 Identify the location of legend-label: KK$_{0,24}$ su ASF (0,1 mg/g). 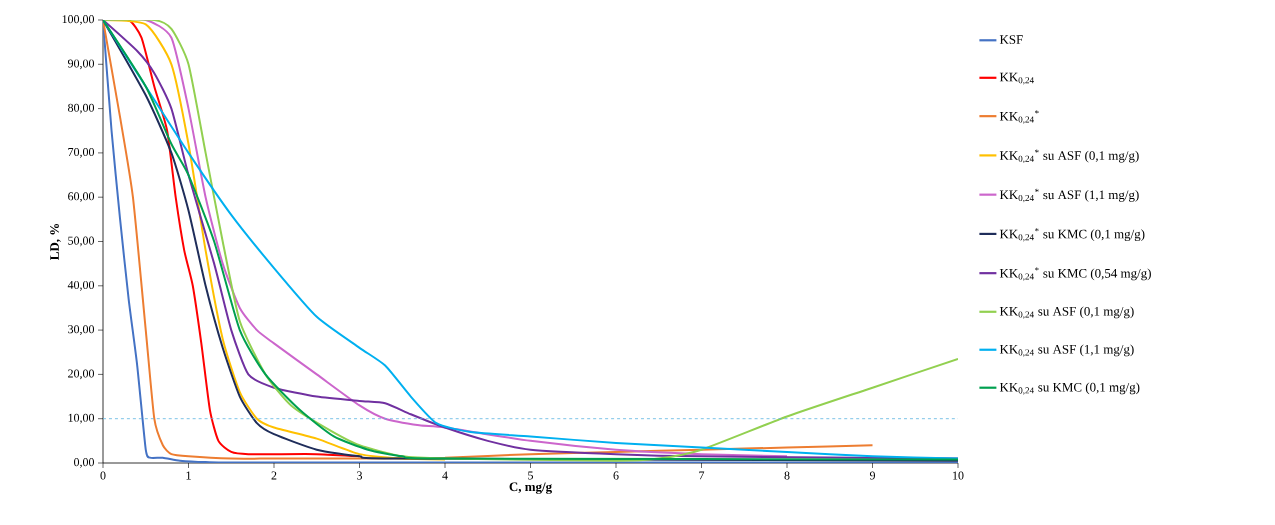
(1066, 312).